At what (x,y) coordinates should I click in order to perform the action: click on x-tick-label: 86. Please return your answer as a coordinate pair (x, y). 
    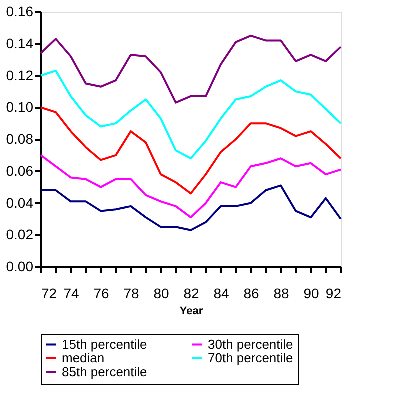
    Looking at the image, I should click on (252, 294).